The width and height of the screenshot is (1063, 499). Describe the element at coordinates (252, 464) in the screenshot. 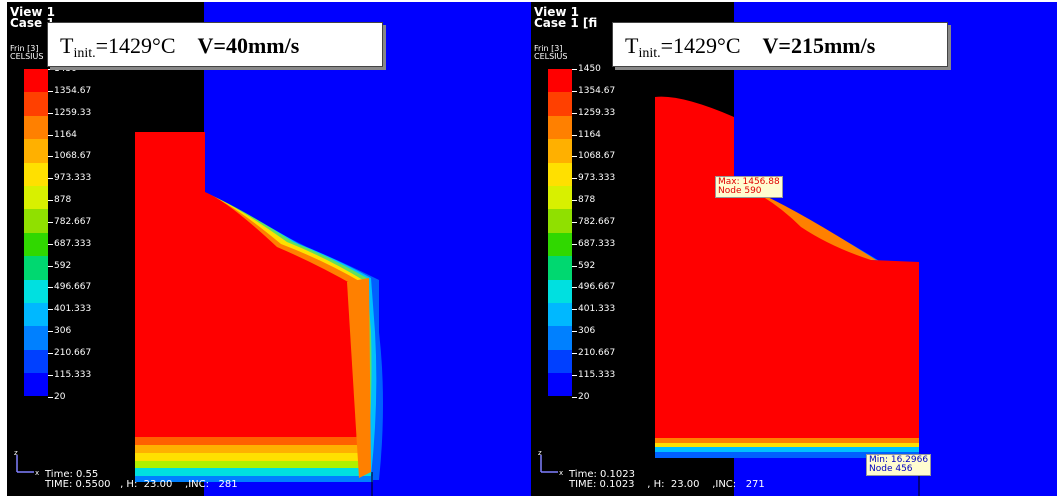

I see `bottom-band-lime` at that location.